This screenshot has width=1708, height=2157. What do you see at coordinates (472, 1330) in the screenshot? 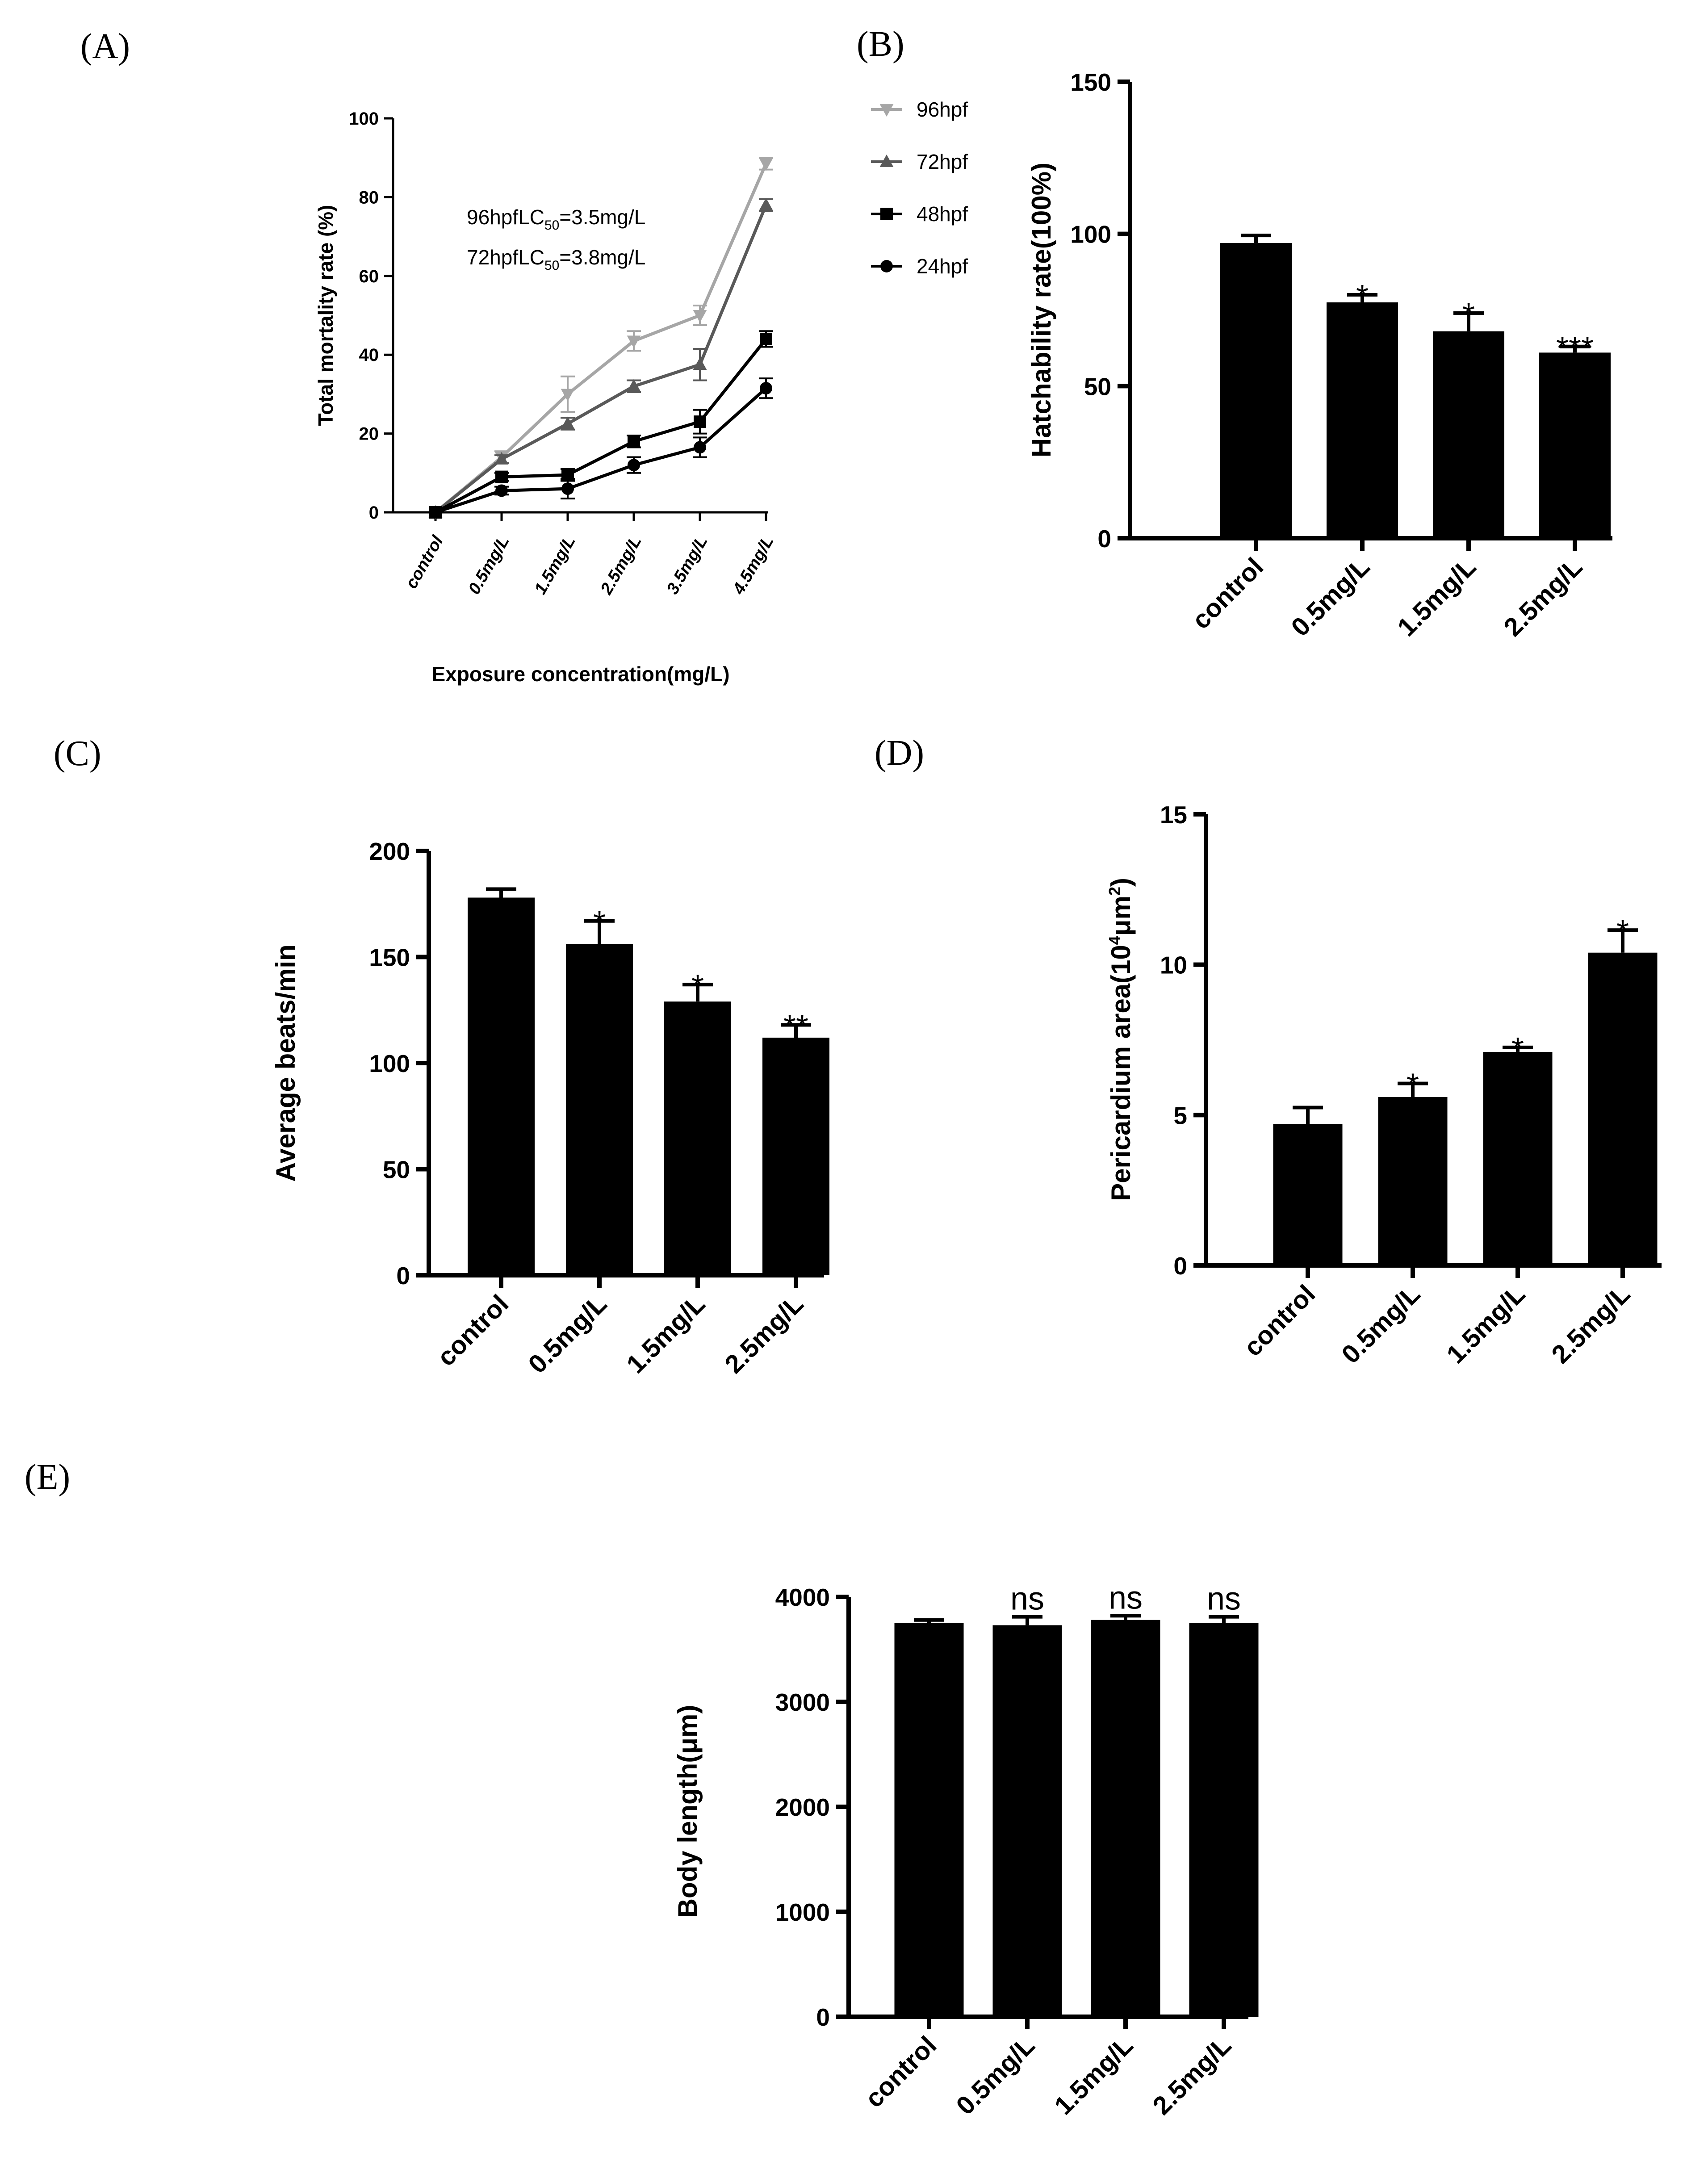
I see `c-x-tick-label: control` at bounding box center [472, 1330].